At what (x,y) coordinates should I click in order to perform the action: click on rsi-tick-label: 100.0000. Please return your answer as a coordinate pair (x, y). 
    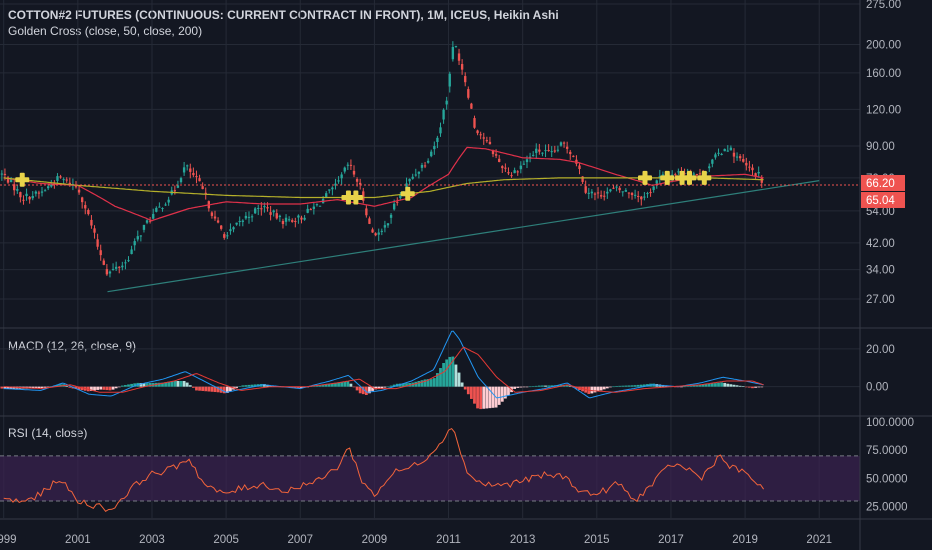
    Looking at the image, I should click on (890, 423).